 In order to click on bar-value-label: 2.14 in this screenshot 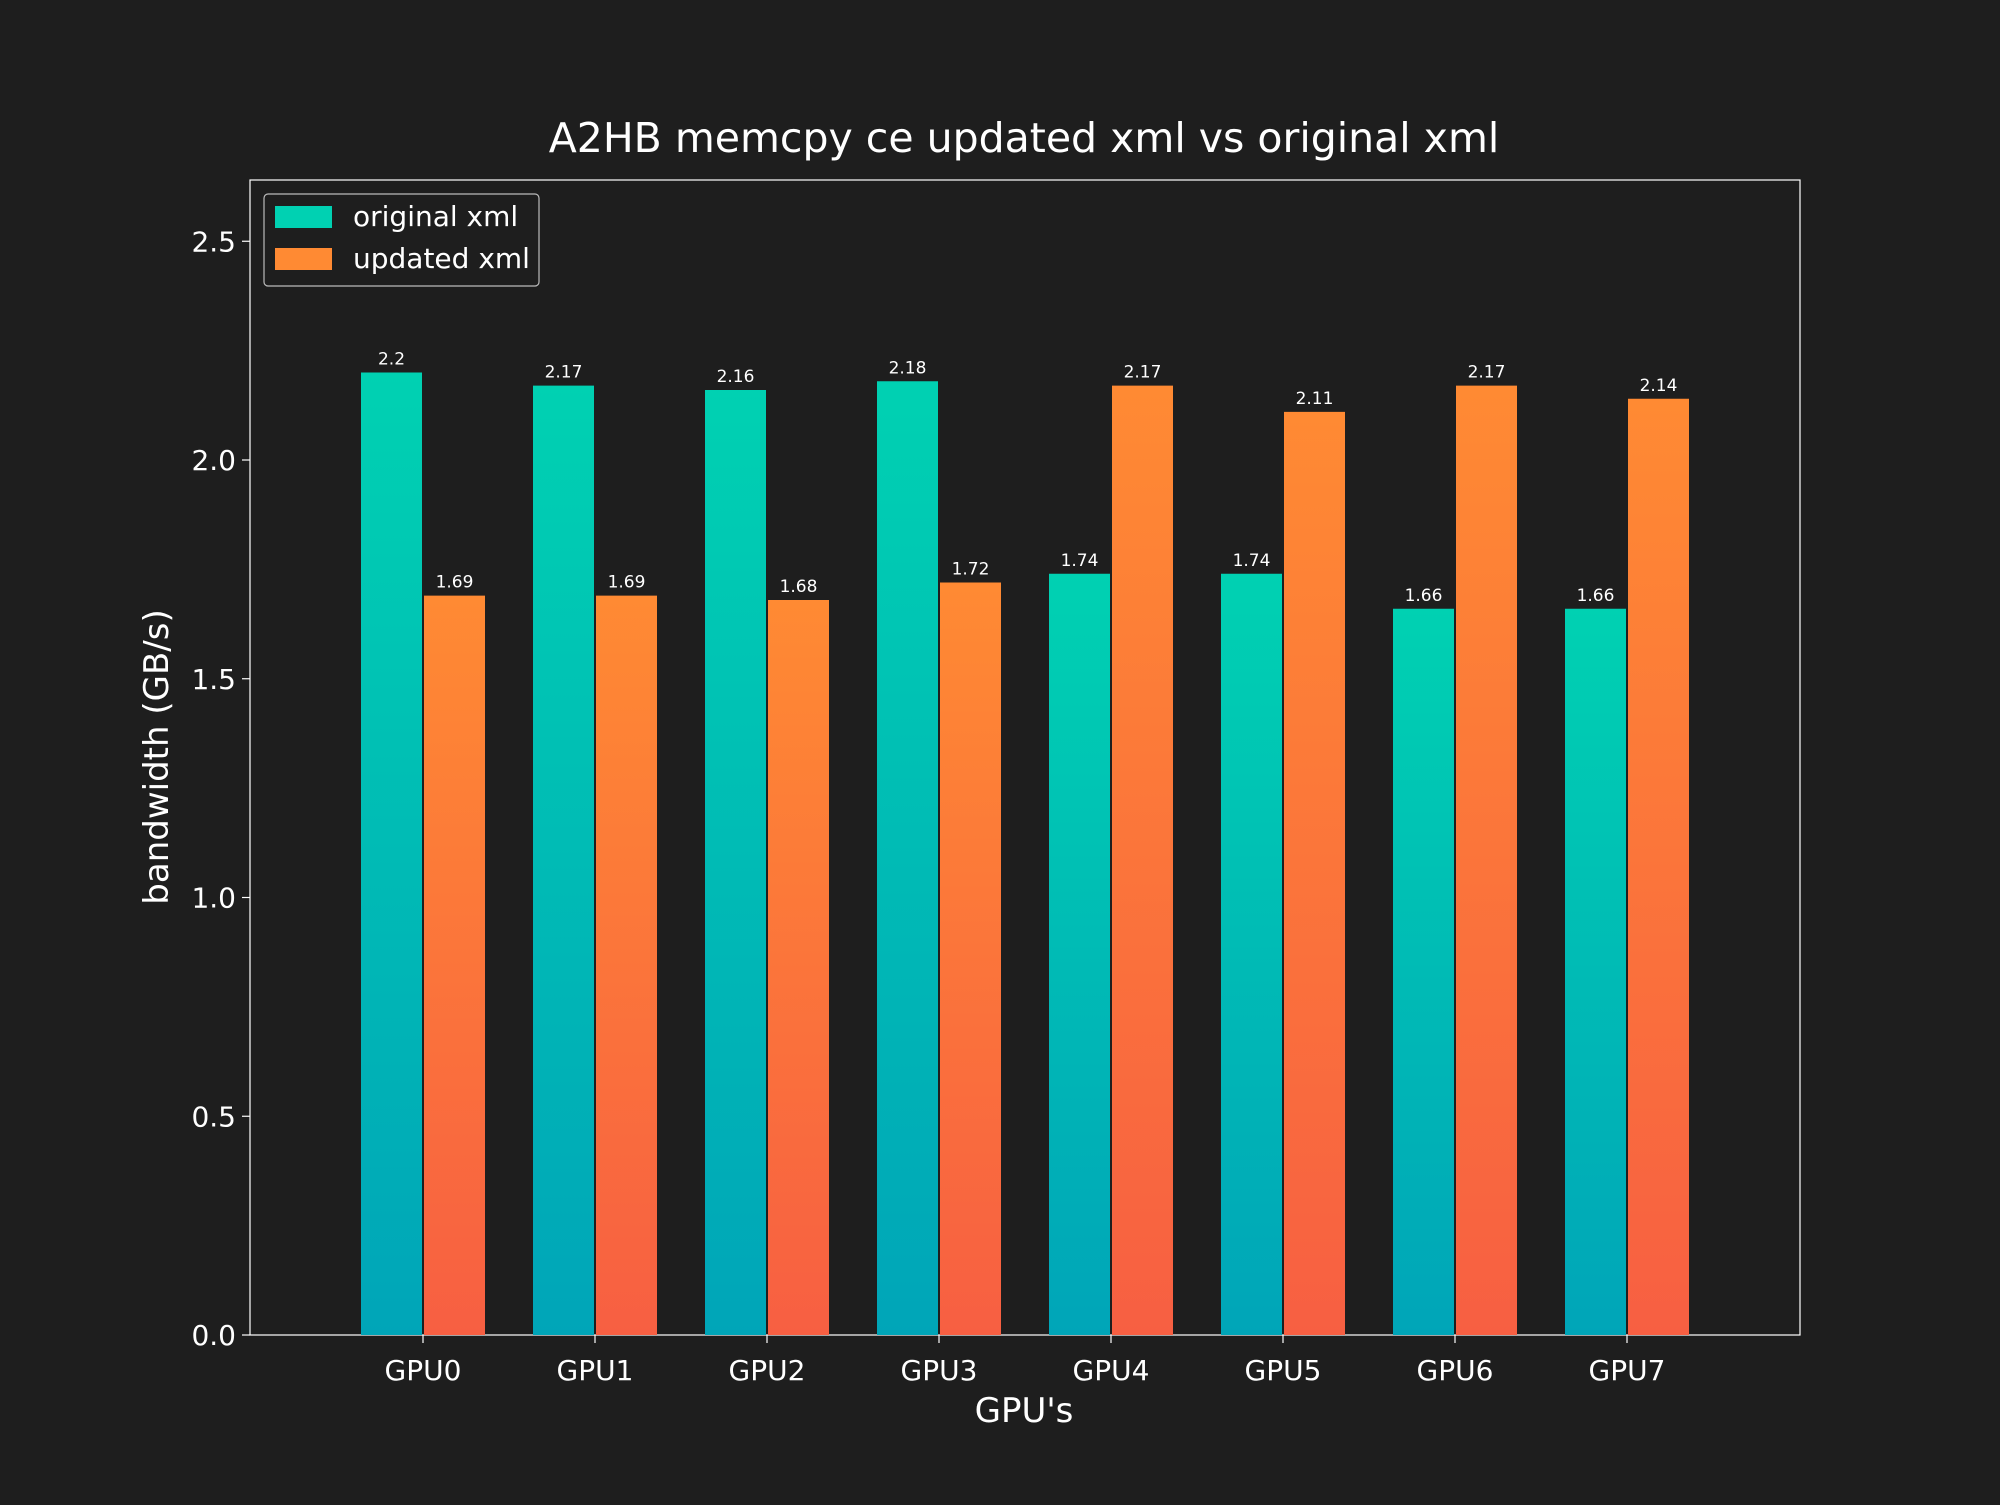, I will do `click(1659, 386)`.